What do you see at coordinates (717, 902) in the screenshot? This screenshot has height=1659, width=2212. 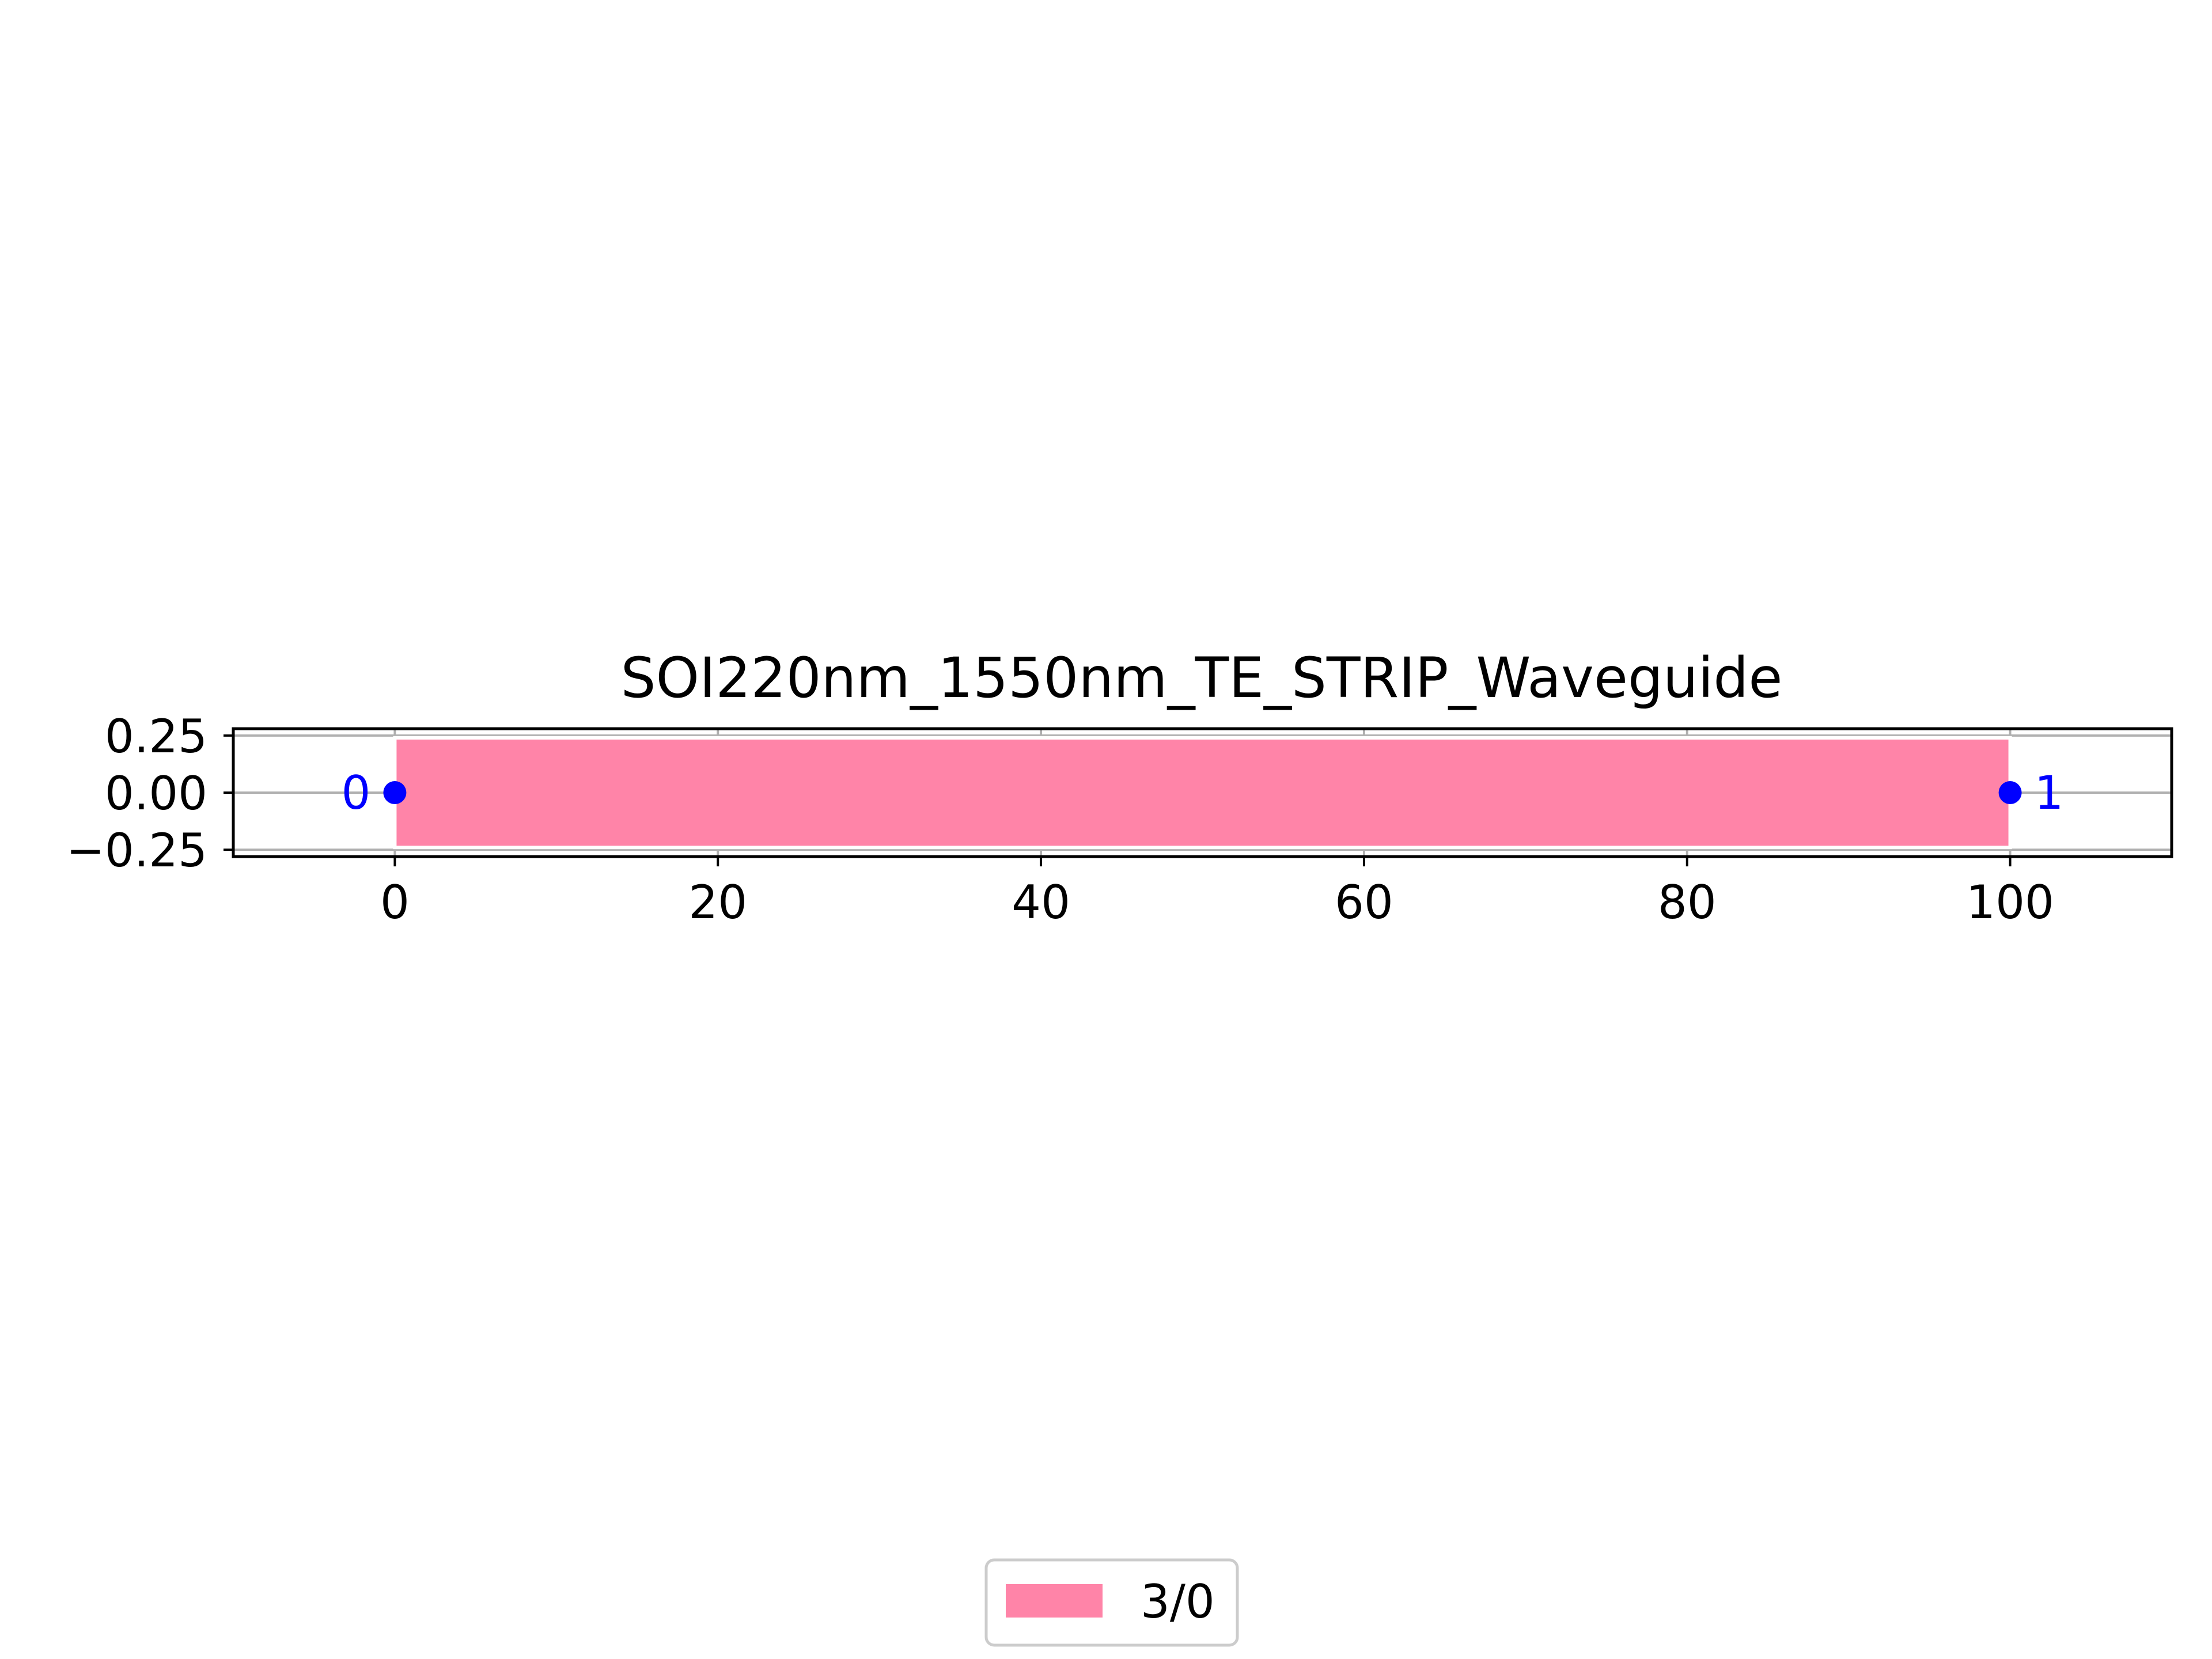 I see `x-tick-label: 20` at bounding box center [717, 902].